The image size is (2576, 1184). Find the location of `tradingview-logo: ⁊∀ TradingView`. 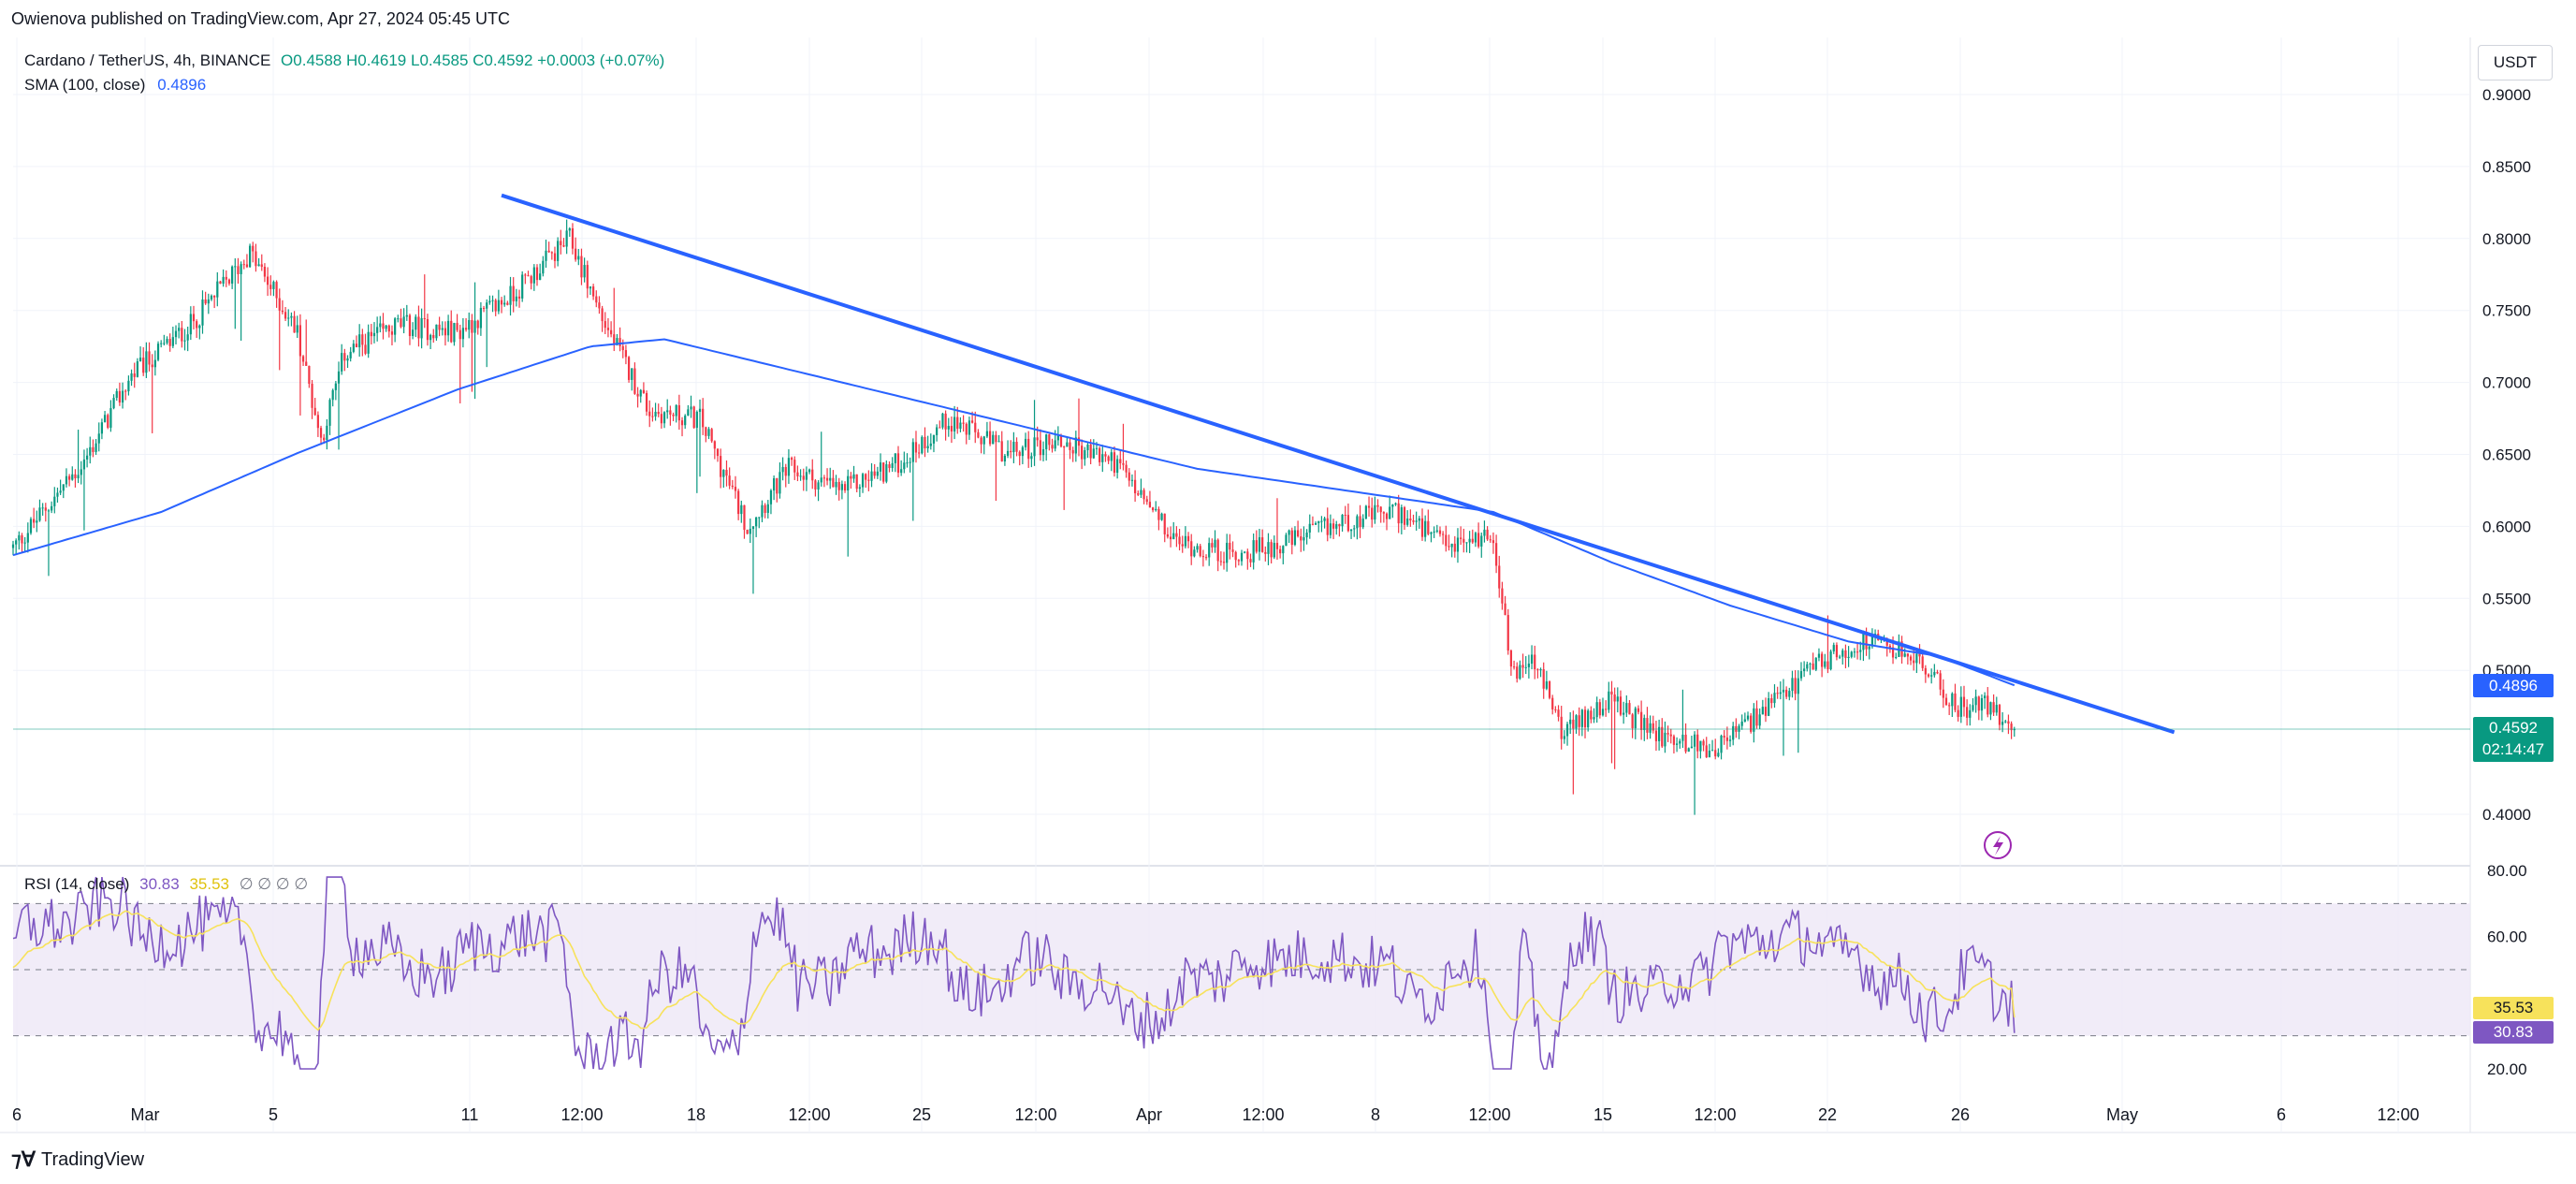

tradingview-logo: ⁊∀ TradingView is located at coordinates (77, 1159).